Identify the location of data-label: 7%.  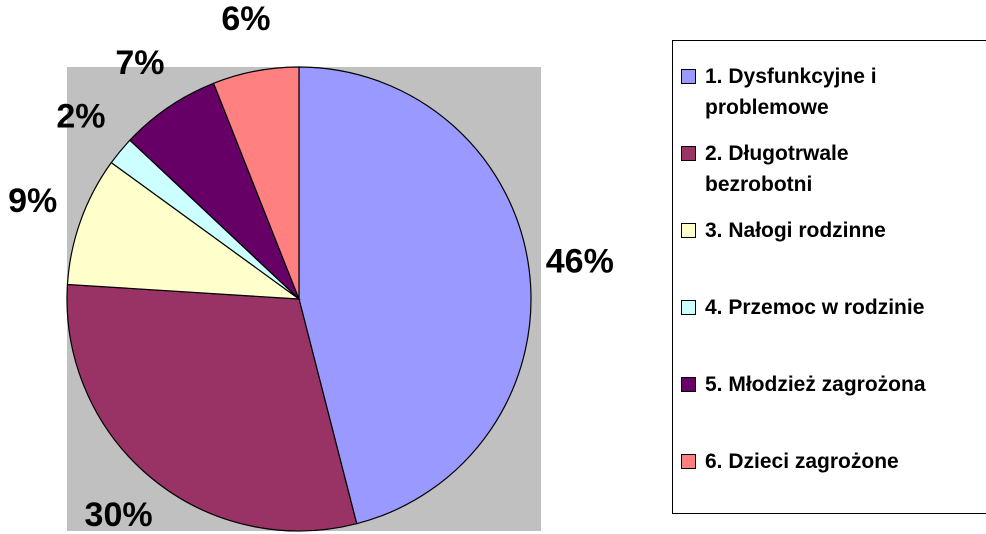
(139, 63).